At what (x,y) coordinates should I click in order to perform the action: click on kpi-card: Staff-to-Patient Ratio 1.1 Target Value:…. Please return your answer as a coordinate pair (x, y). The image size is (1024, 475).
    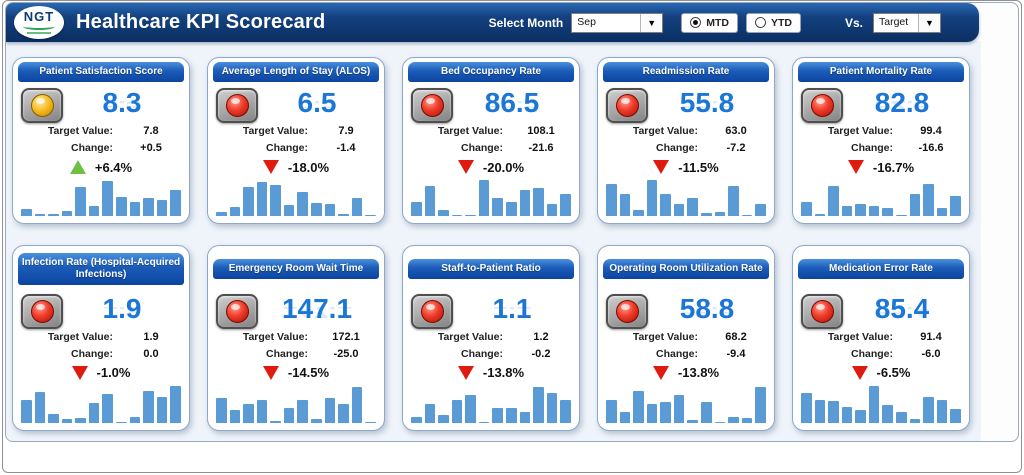
    Looking at the image, I should click on (491, 338).